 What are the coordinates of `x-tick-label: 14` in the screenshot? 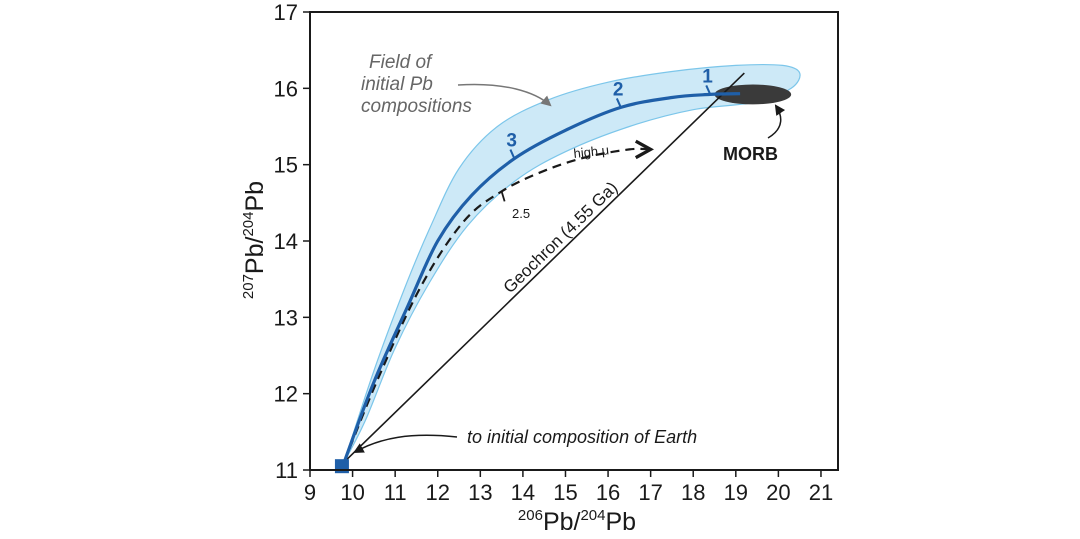 It's located at (523, 492).